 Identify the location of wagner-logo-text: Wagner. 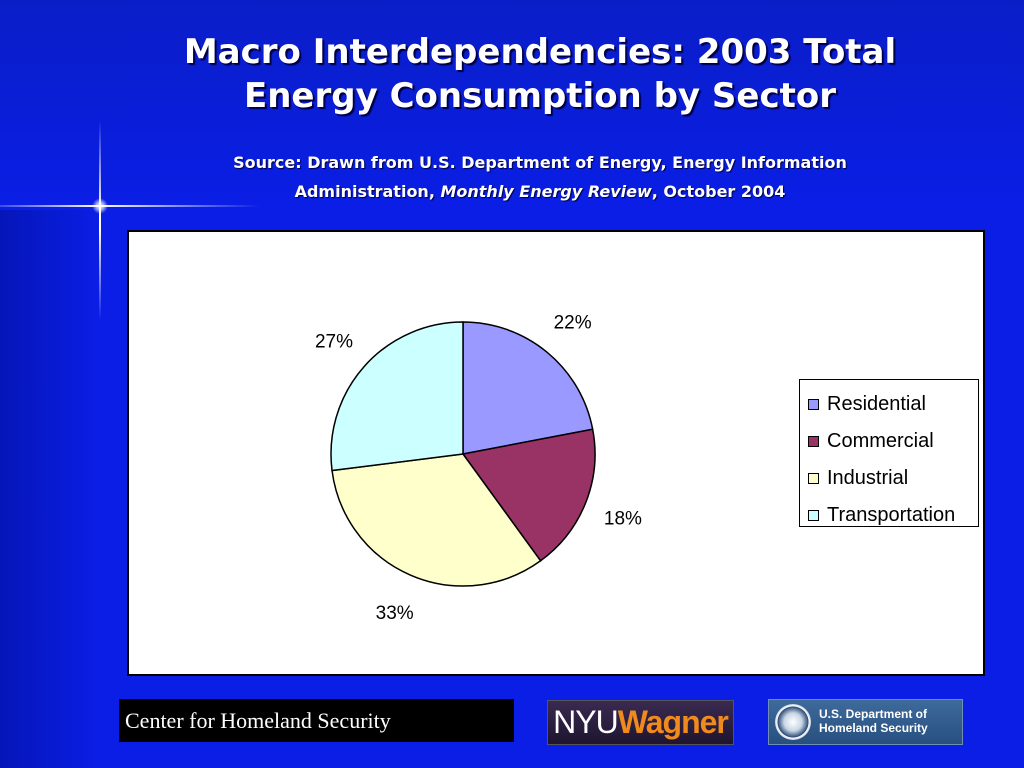
(673, 722).